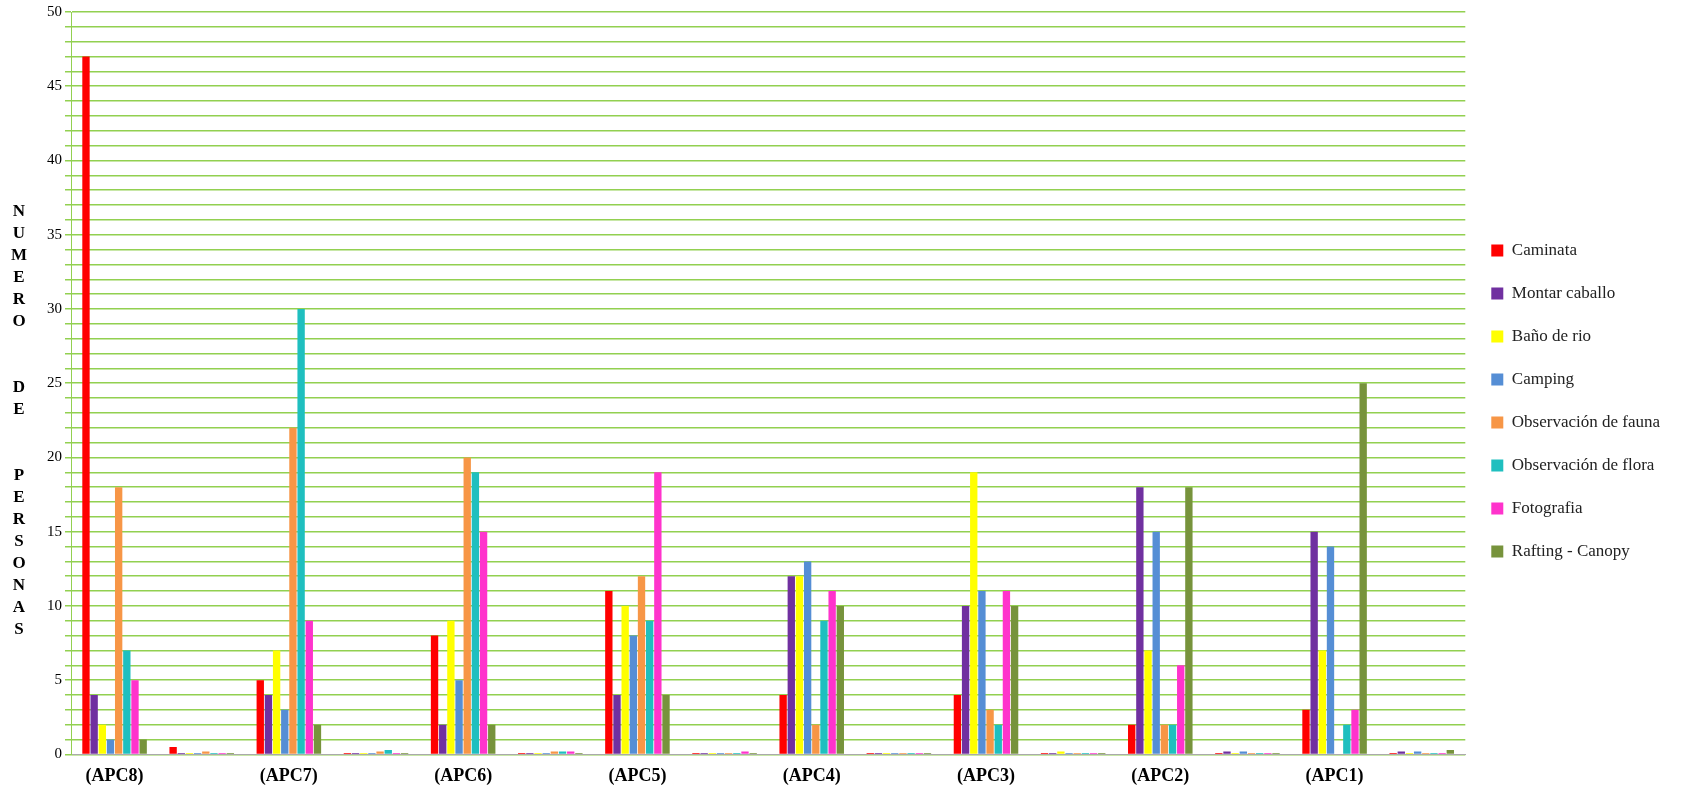  I want to click on legend-label: Camping, so click(1543, 378).